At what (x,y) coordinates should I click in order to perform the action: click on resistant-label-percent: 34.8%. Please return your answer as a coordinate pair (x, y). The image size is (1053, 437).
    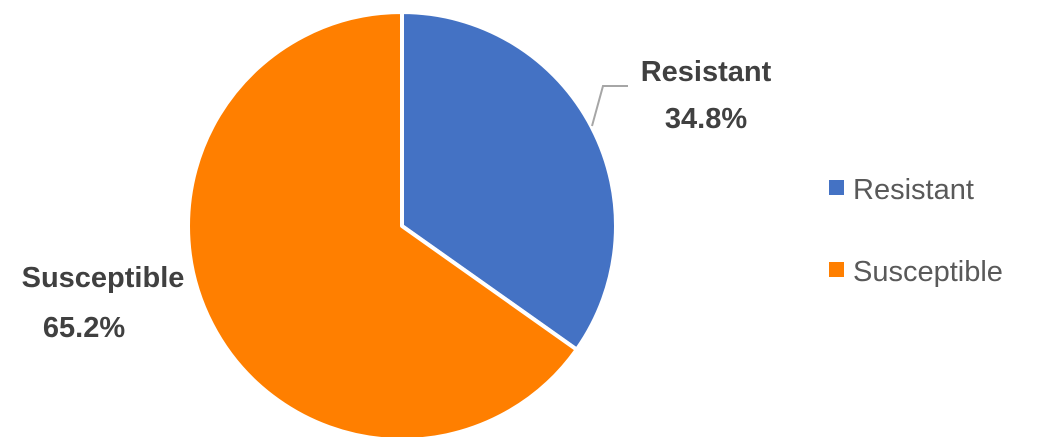
    Looking at the image, I should click on (706, 119).